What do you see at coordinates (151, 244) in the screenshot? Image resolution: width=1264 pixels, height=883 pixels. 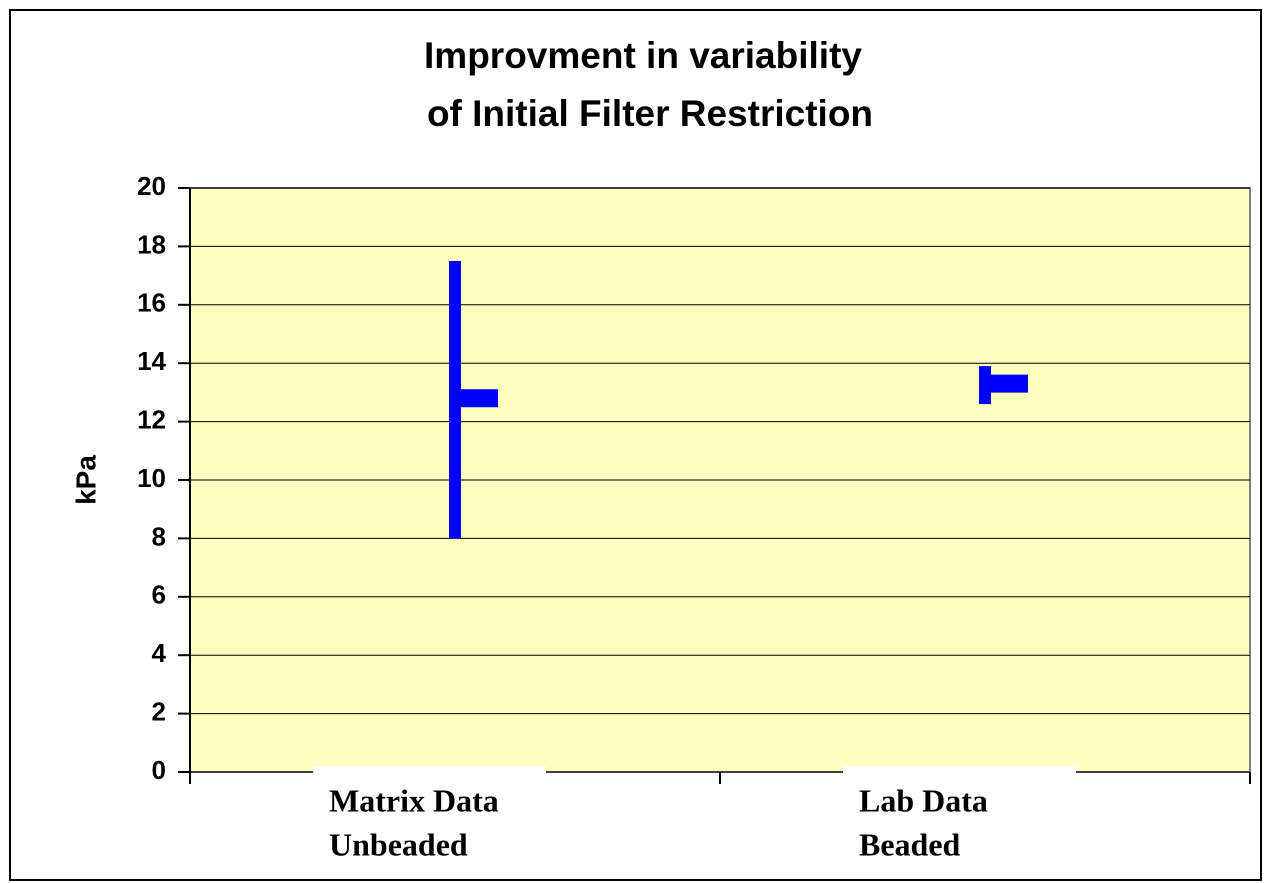 I see `y-tick-label: 18` at bounding box center [151, 244].